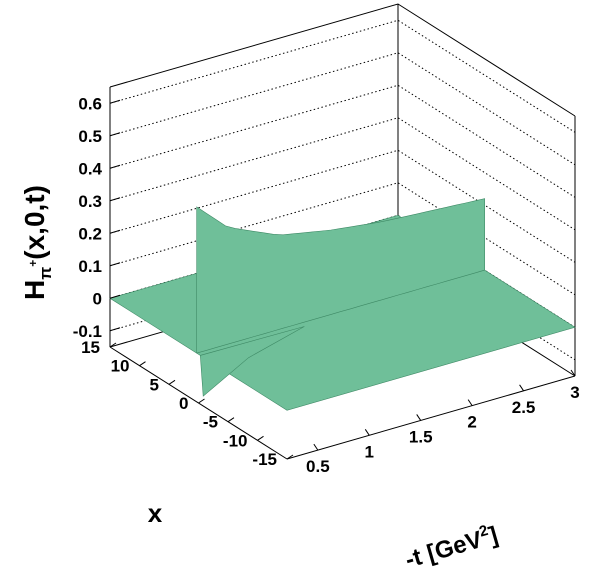  Describe the element at coordinates (210, 422) in the screenshot. I see `y-tick-label: -5` at that location.